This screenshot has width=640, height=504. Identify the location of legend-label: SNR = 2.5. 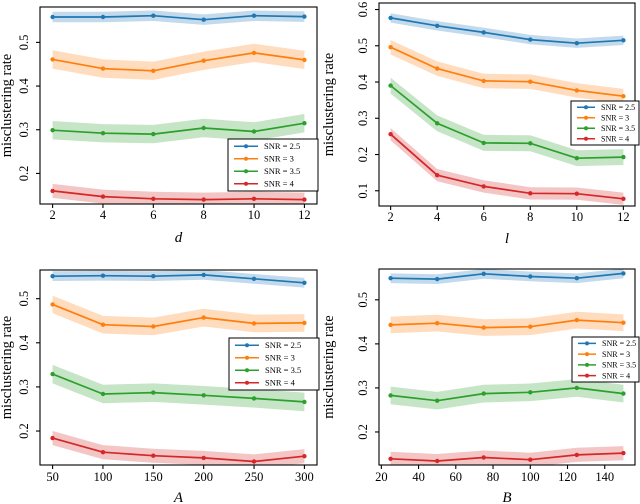
(619, 343).